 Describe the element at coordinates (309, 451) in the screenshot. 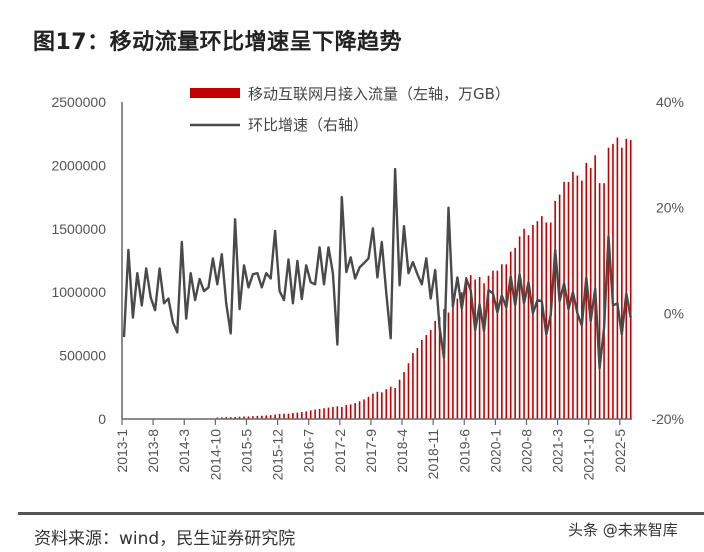

I see `x-tick-label: 2016-7` at that location.